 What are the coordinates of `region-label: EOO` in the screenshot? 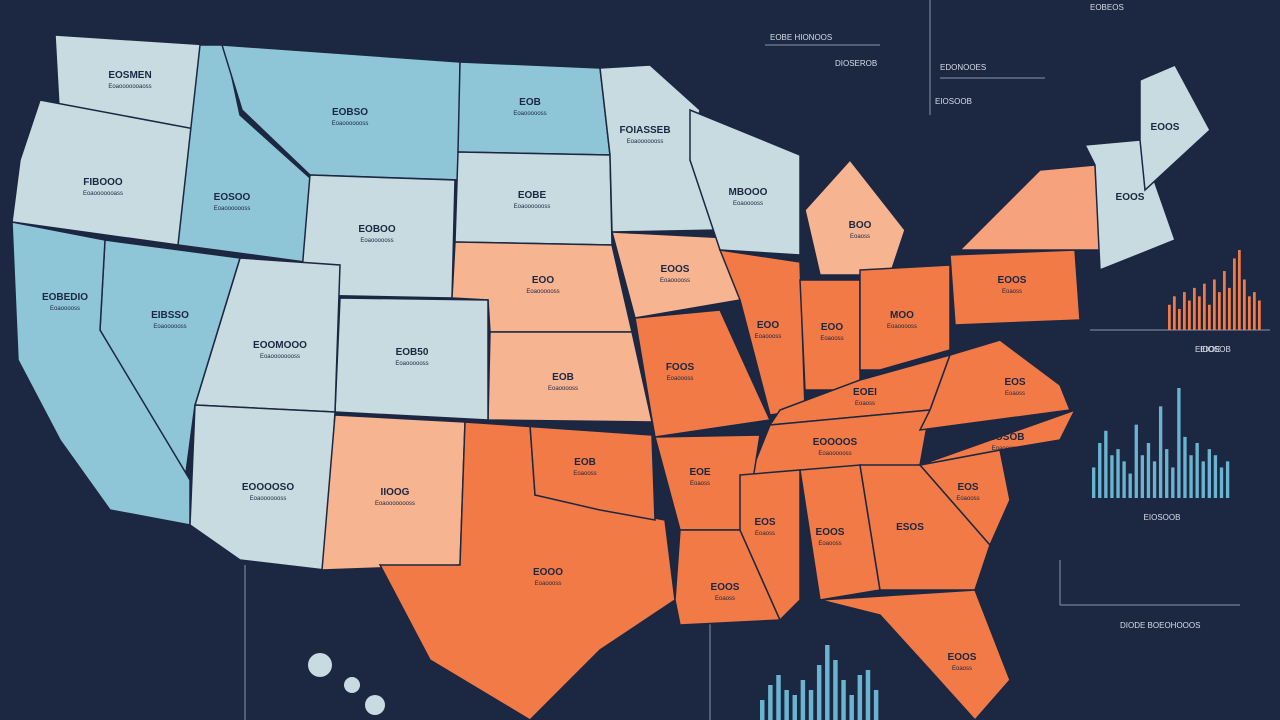 It's located at (543, 280).